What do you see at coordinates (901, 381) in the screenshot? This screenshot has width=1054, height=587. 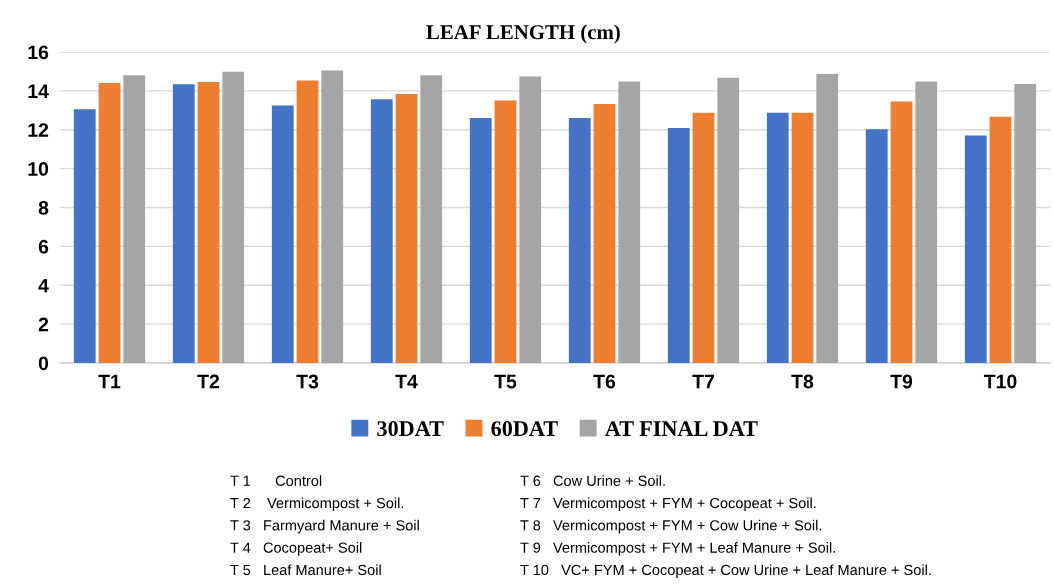 I see `x-tick-label: T9` at bounding box center [901, 381].